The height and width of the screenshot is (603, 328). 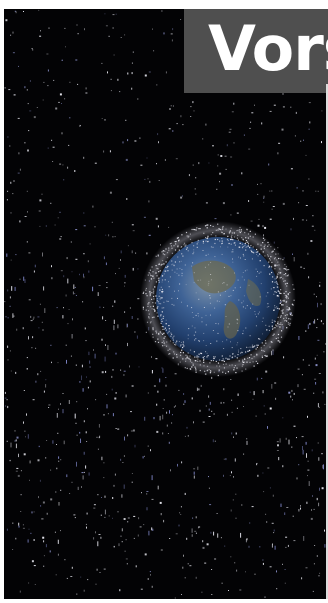 I want to click on earth-landmass-south, so click(x=232, y=320).